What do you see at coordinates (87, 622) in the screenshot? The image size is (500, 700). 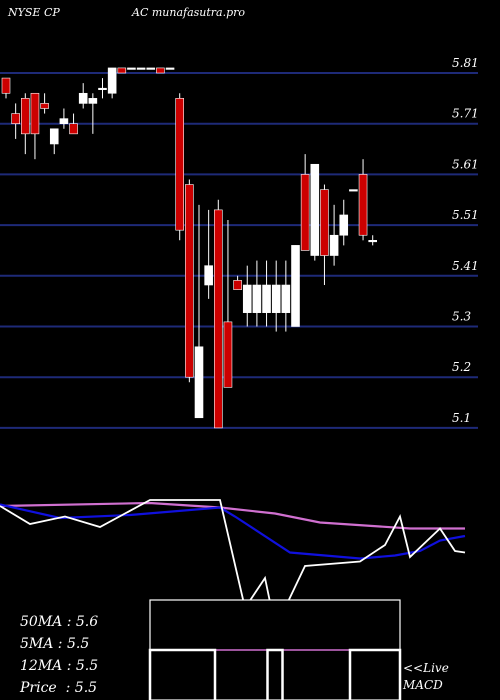 I see `stat-value: 5.6` at bounding box center [87, 622].